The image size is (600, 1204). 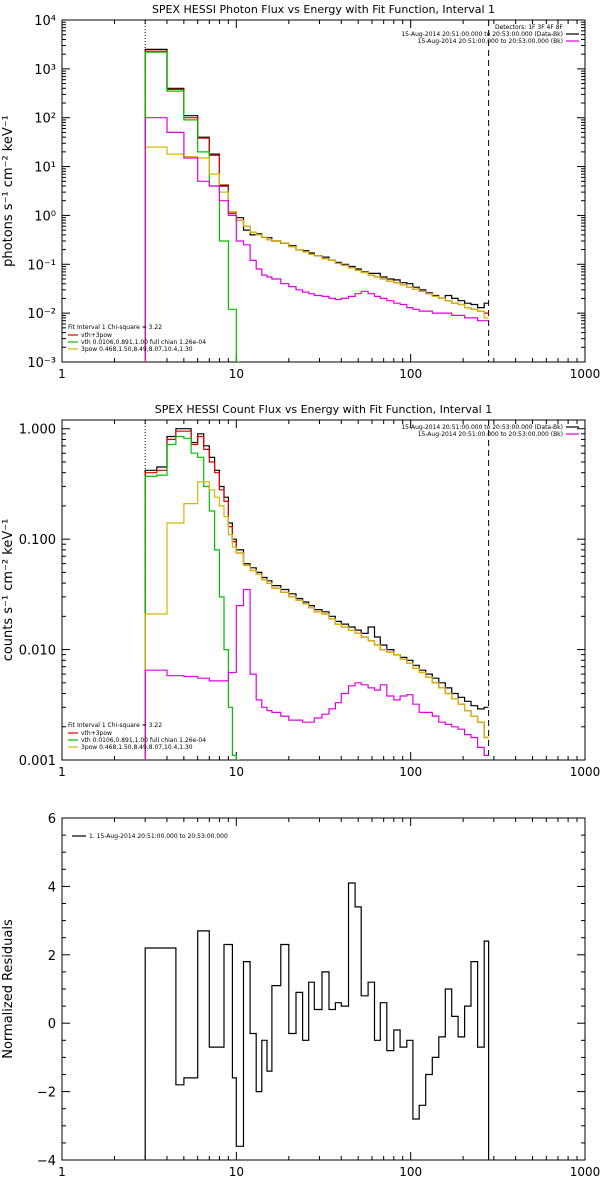 I want to click on y-tick-label: 10³, so click(x=45, y=70).